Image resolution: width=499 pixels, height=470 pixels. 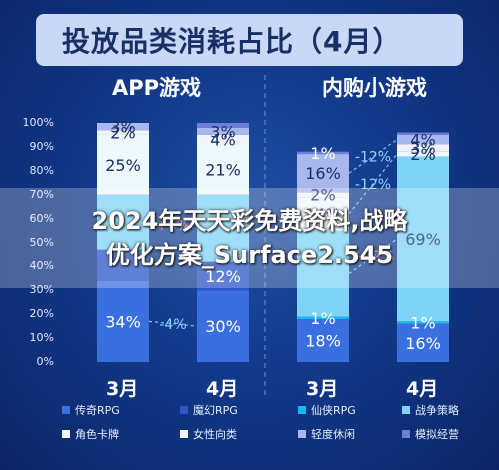 I want to click on legend-item: 战争策略, so click(x=450, y=410).